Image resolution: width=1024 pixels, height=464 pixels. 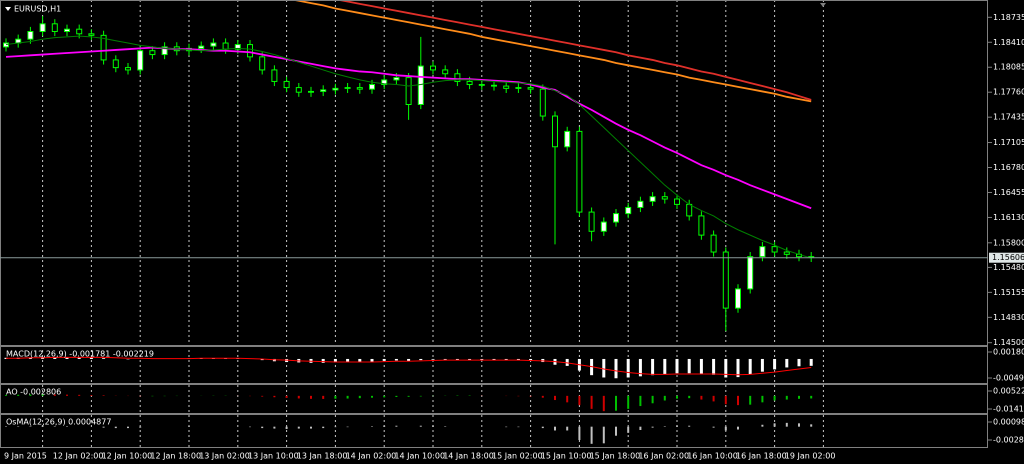 I want to click on y-tick-label: 1.14830, so click(x=1008, y=317).